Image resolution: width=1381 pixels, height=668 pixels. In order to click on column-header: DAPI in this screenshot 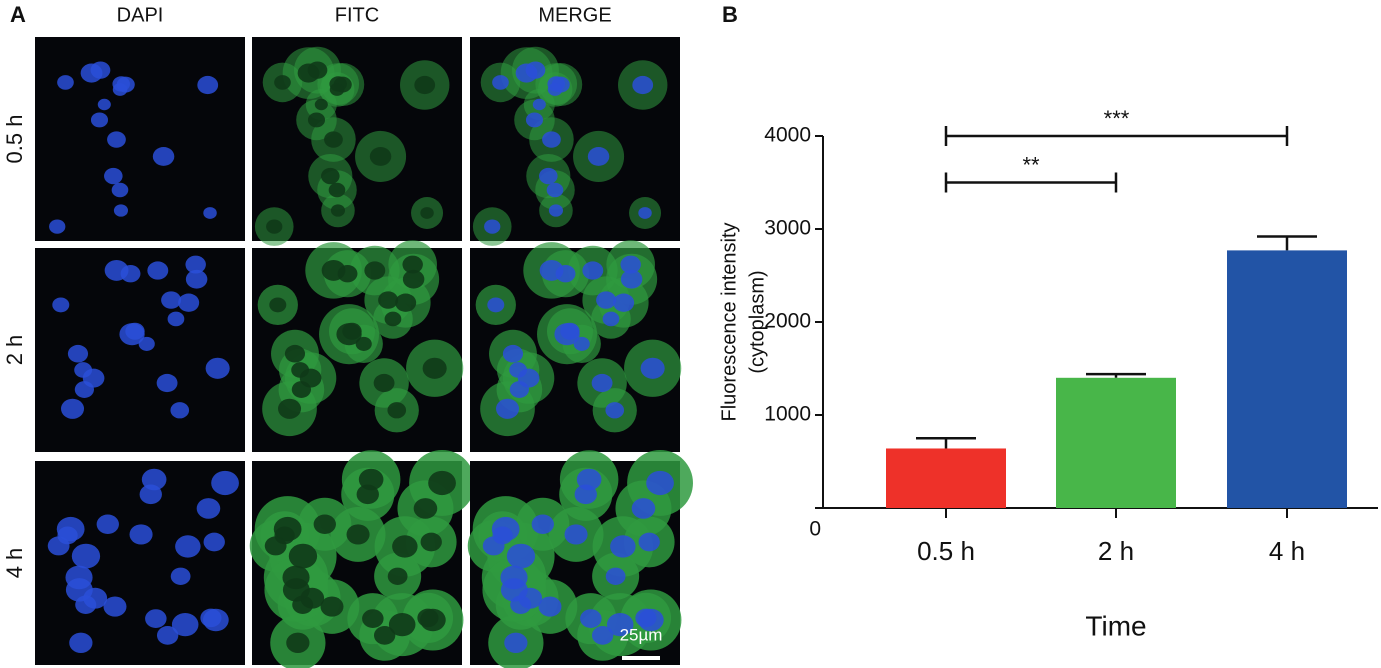, I will do `click(140, 15)`.